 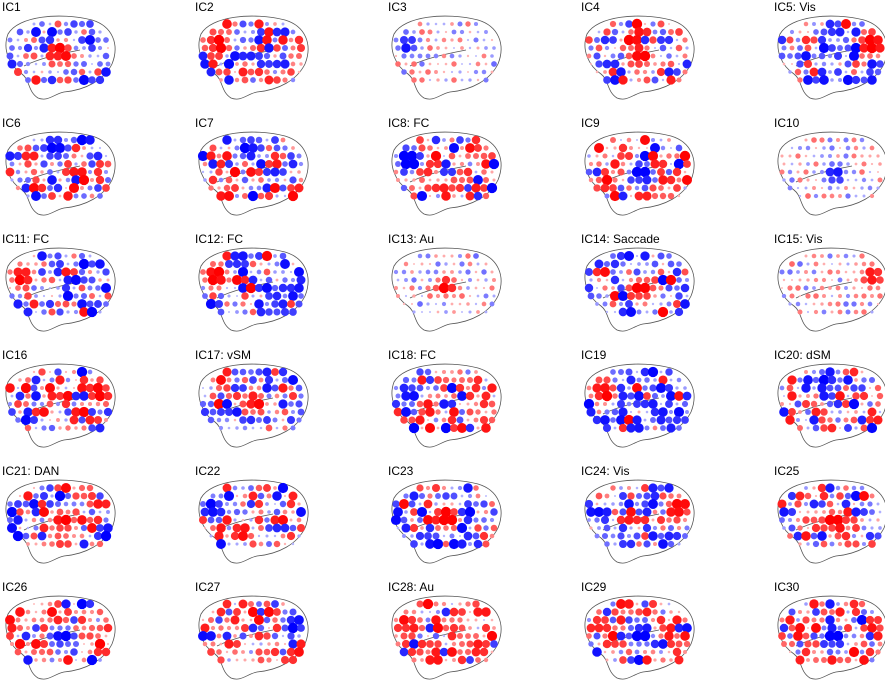 What do you see at coordinates (60, 173) in the screenshot?
I see `brain-map` at bounding box center [60, 173].